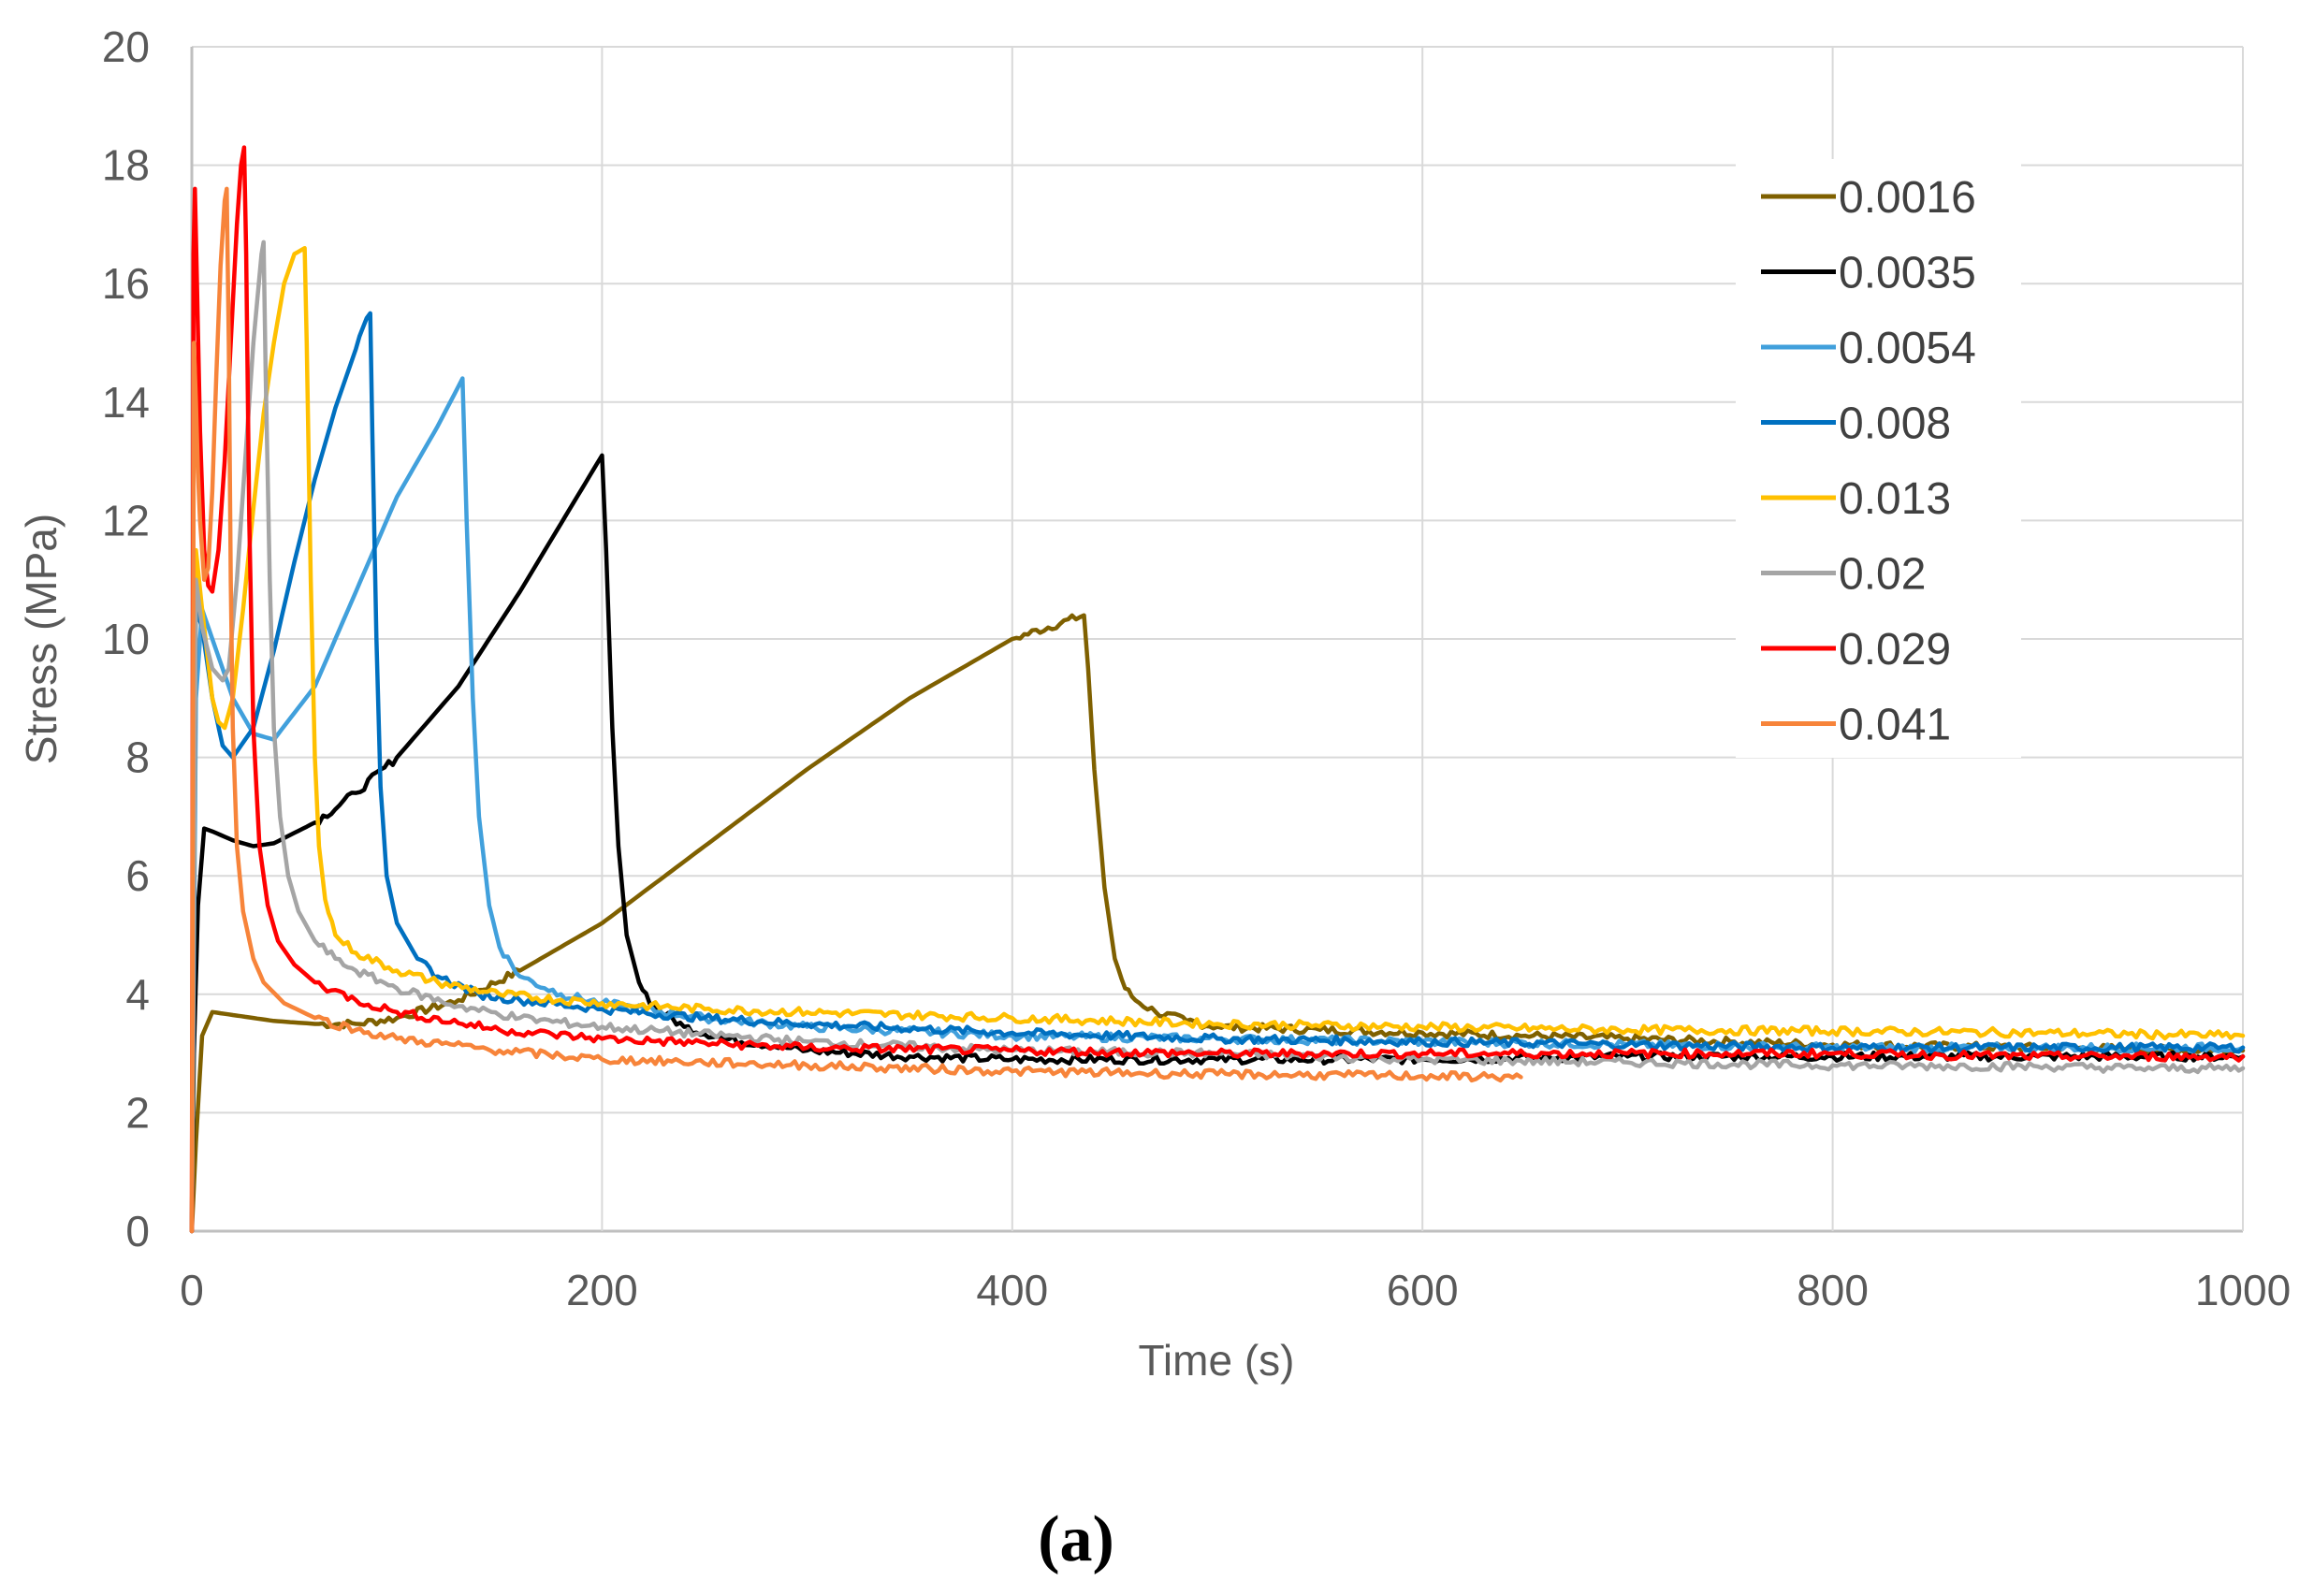  Describe the element at coordinates (1907, 348) in the screenshot. I see `legend-label: 0.0054` at that location.